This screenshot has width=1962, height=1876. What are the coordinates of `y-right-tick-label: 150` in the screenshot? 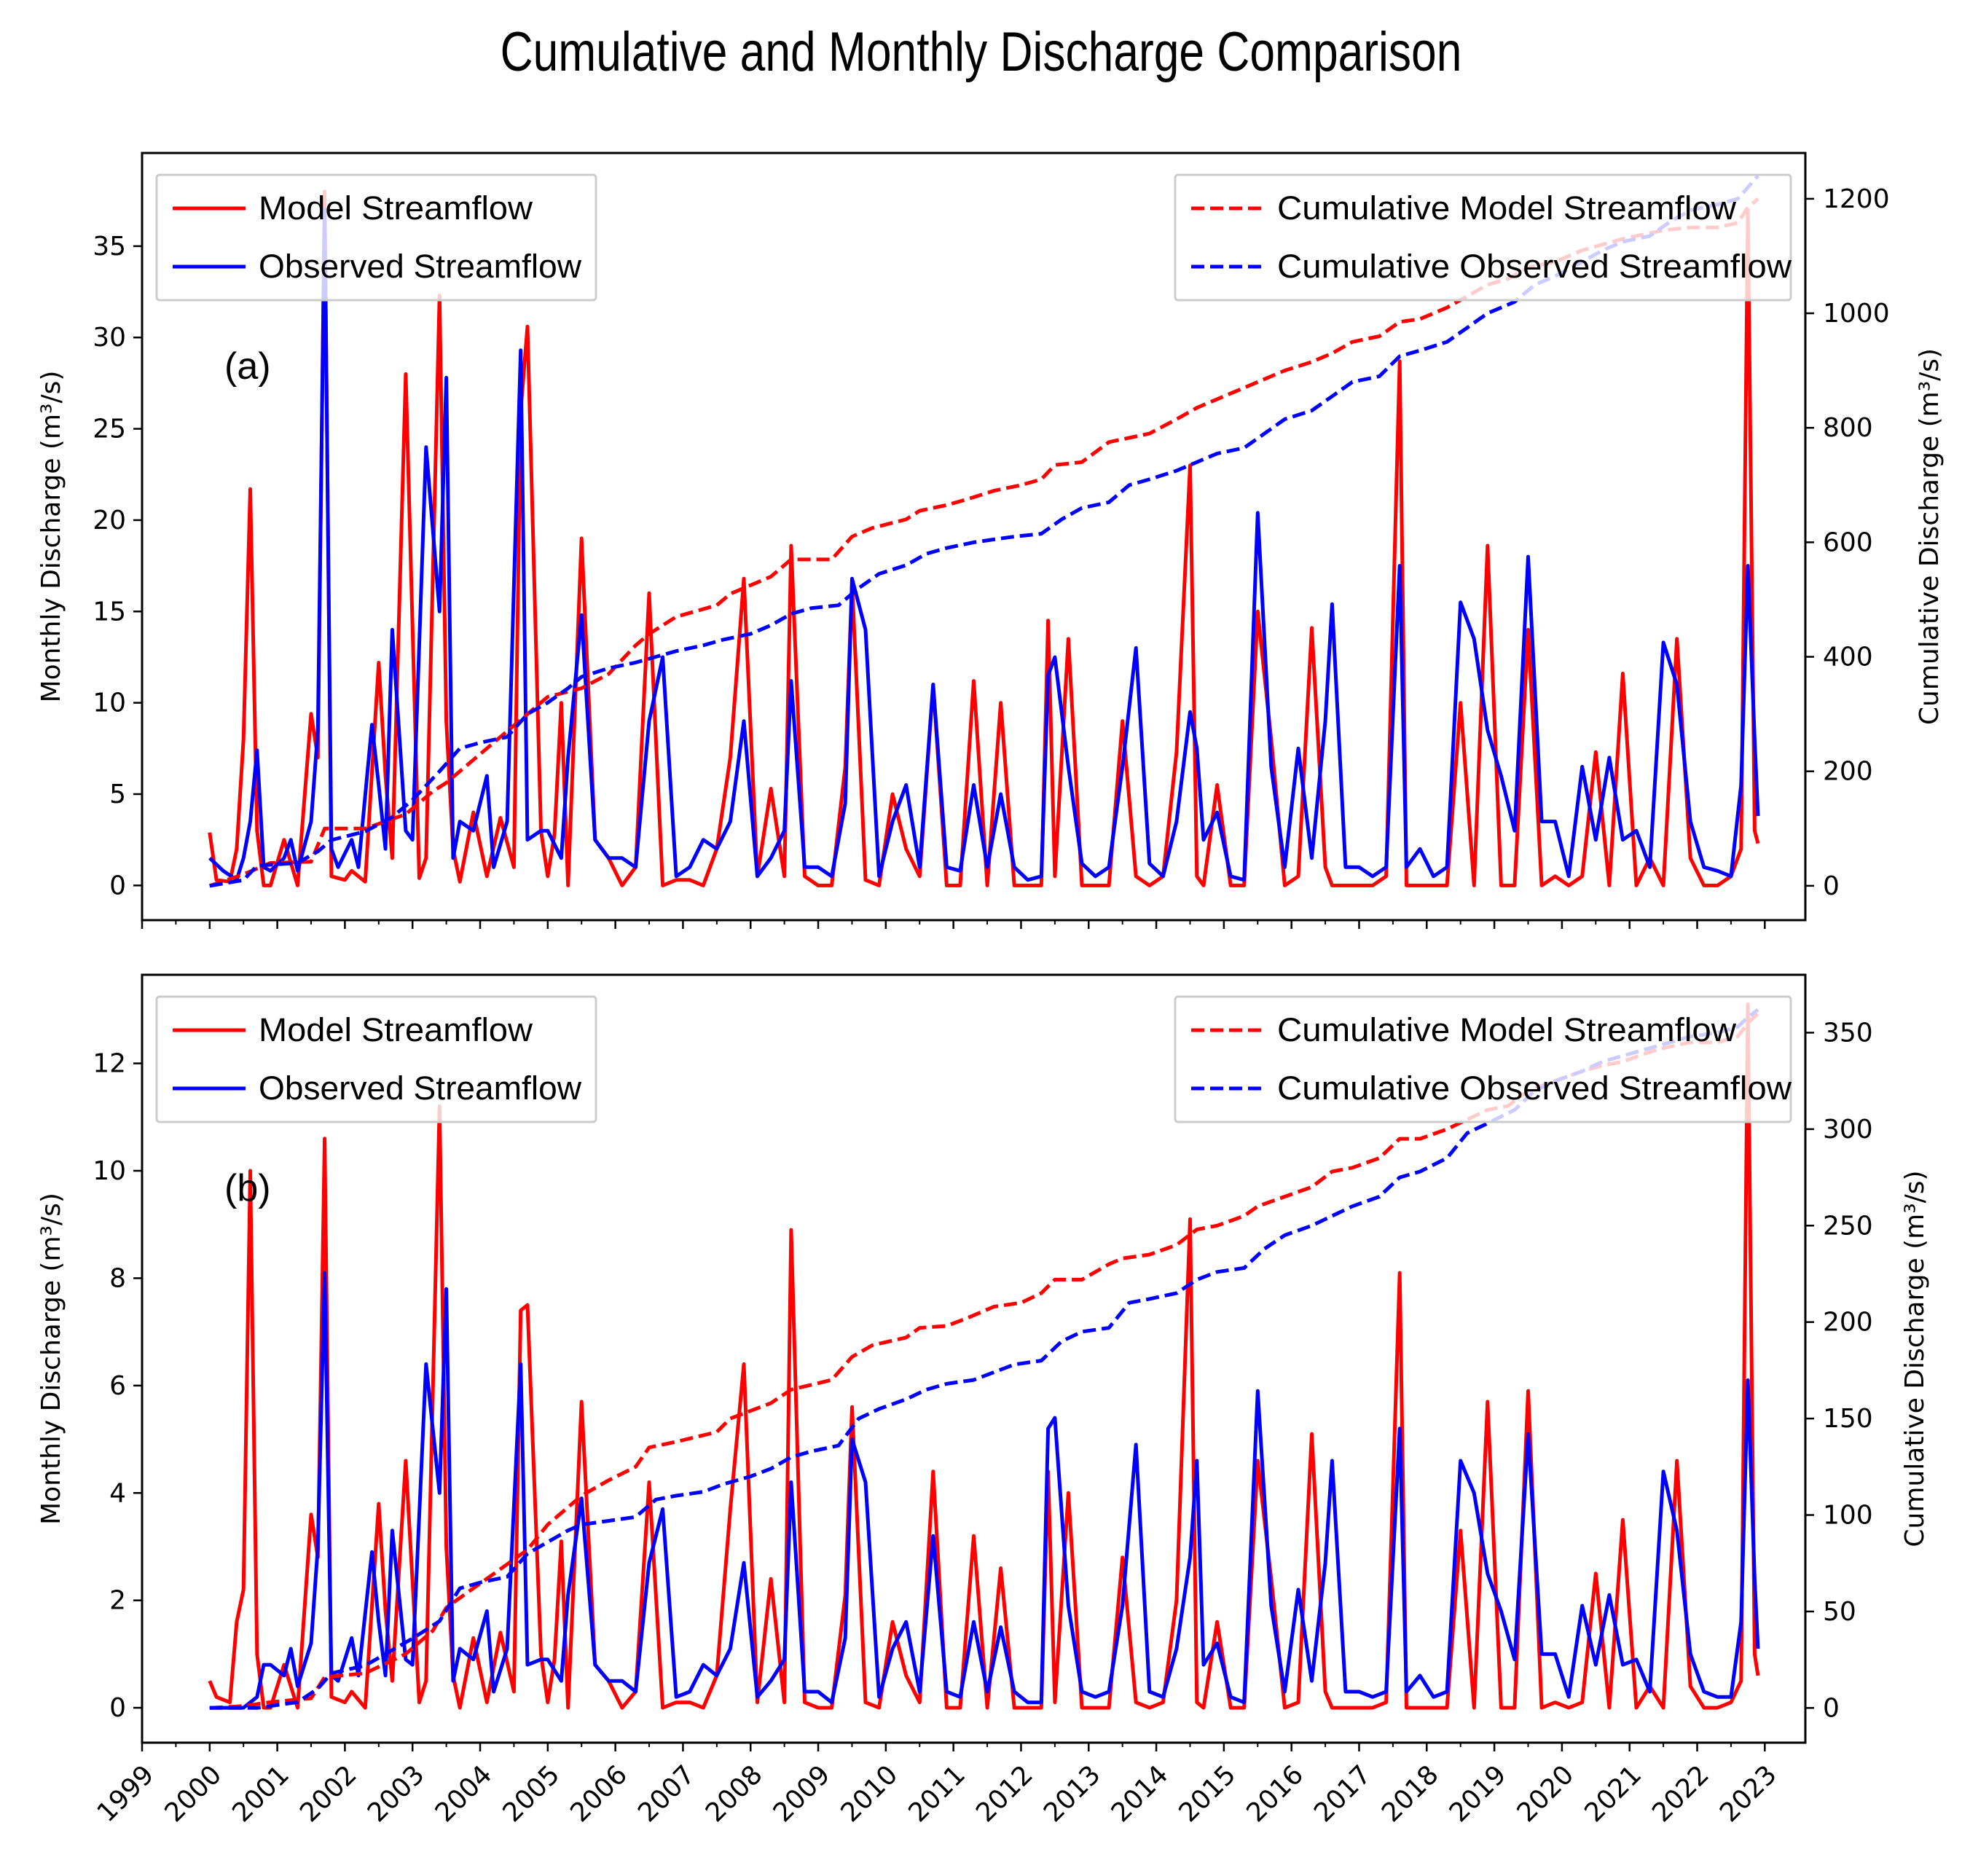 It's located at (1848, 1419).